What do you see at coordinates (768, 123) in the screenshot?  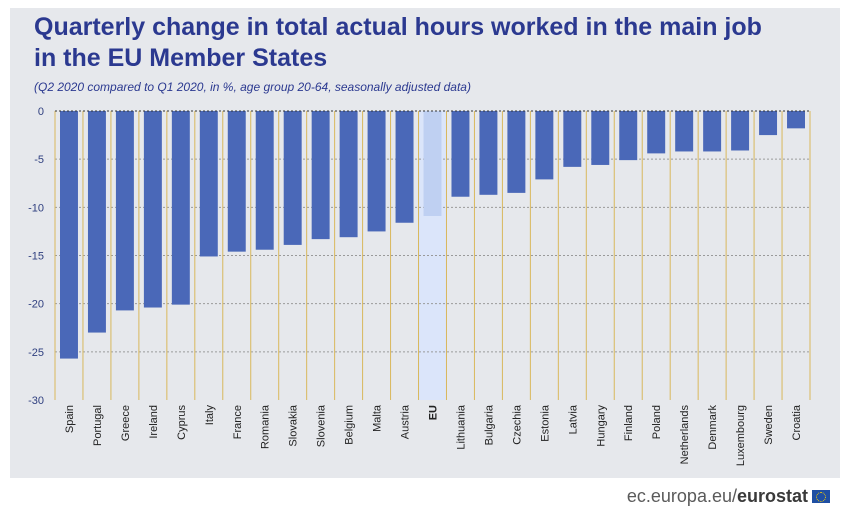 I see `bar-sweden` at bounding box center [768, 123].